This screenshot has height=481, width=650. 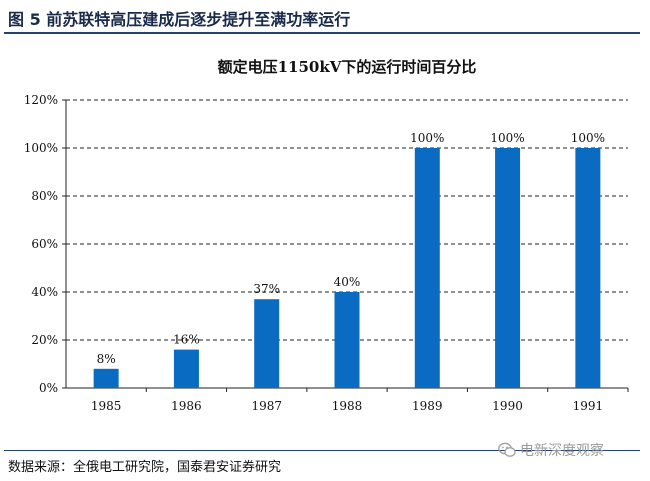 I want to click on chart-title: 额定电压1150kV下的运行时间百分比, so click(x=347, y=67).